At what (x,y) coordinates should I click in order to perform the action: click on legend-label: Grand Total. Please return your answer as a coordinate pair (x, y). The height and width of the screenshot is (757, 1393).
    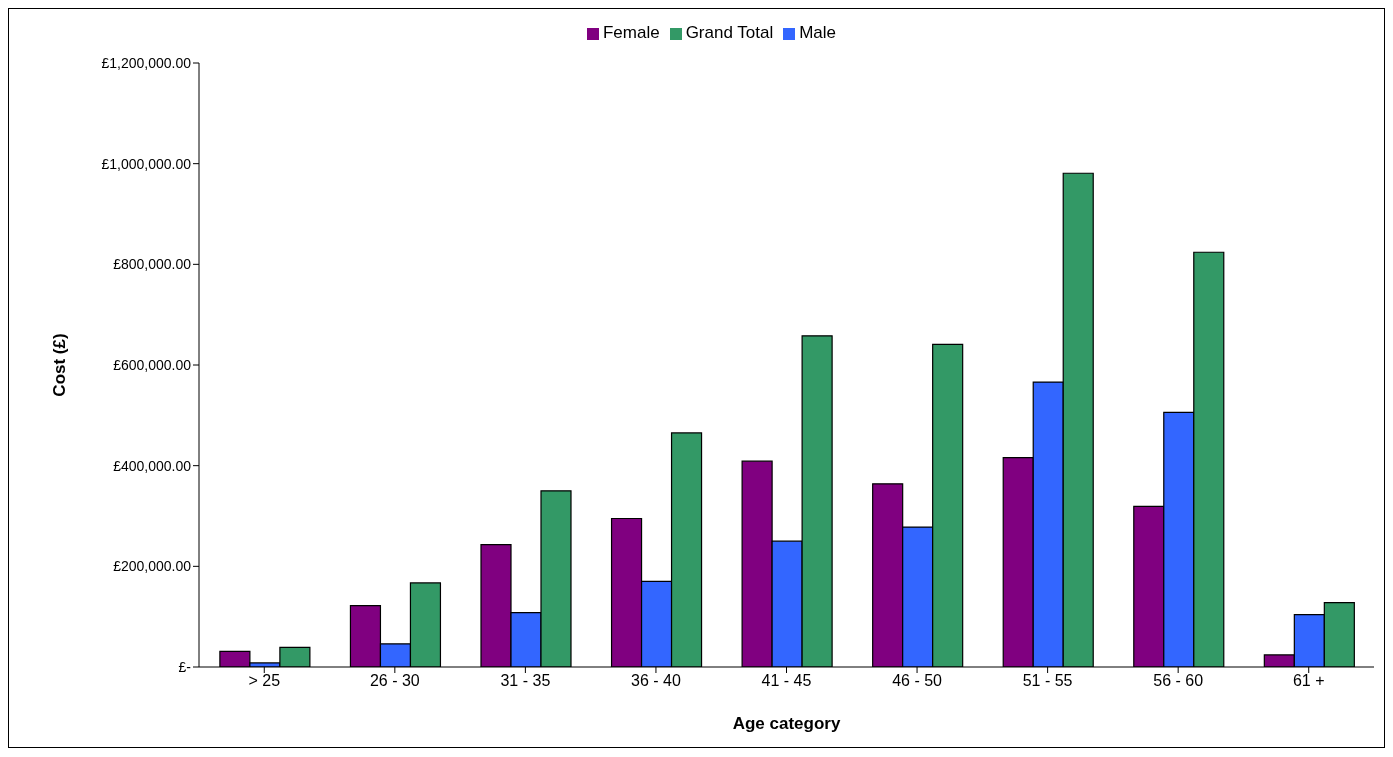
    Looking at the image, I should click on (729, 32).